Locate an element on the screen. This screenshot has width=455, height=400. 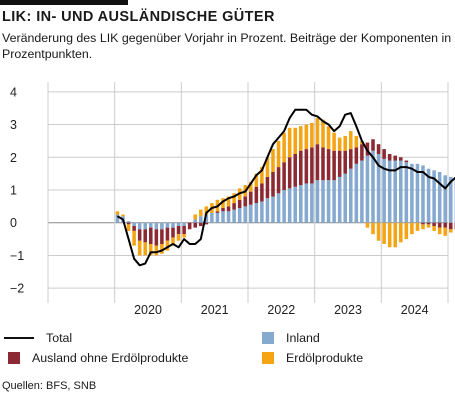
source-note: Quellen: BFS, SNB is located at coordinates (49, 386).